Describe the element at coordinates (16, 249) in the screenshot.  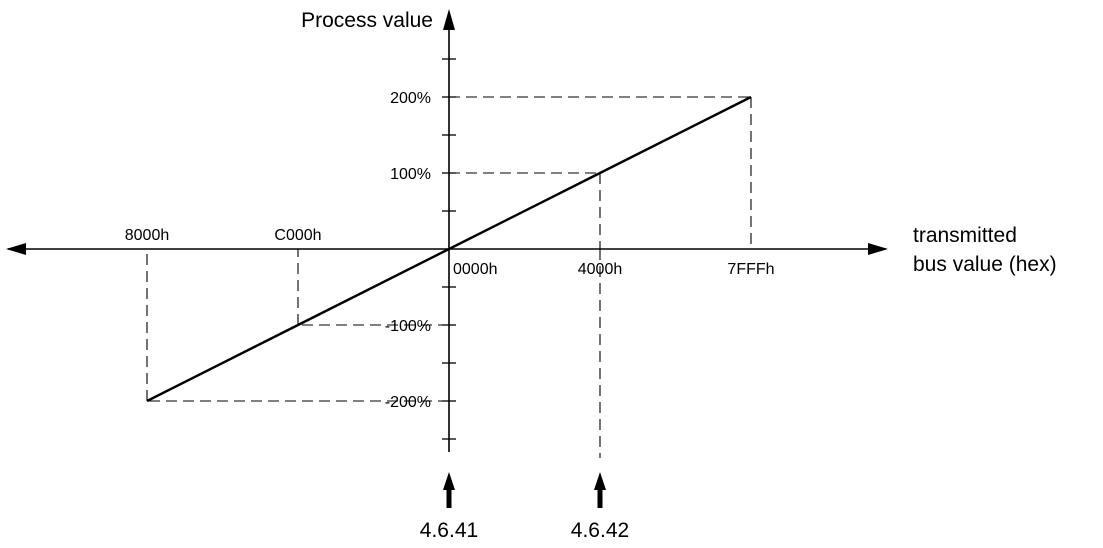
I see `x-axis-left-arrow-icon` at that location.